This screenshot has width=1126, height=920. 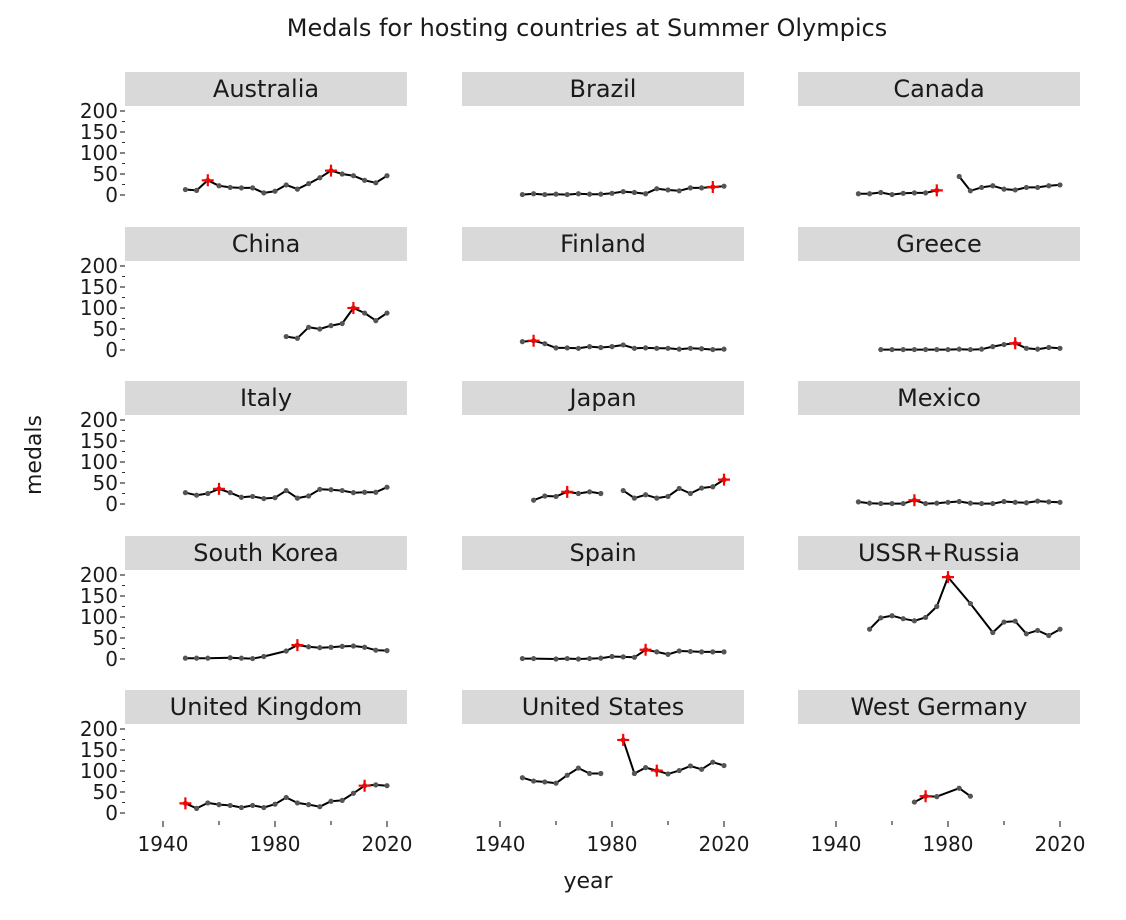 I want to click on panel-strip-label: United Kingdom, so click(x=266, y=707).